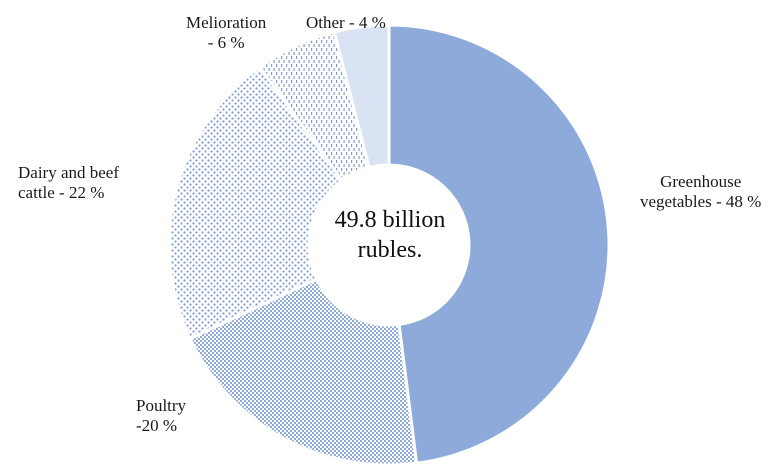  What do you see at coordinates (701, 191) in the screenshot?
I see `slice-label-greenhouse-vegetables: Greenhouse vegetables - 48 %` at bounding box center [701, 191].